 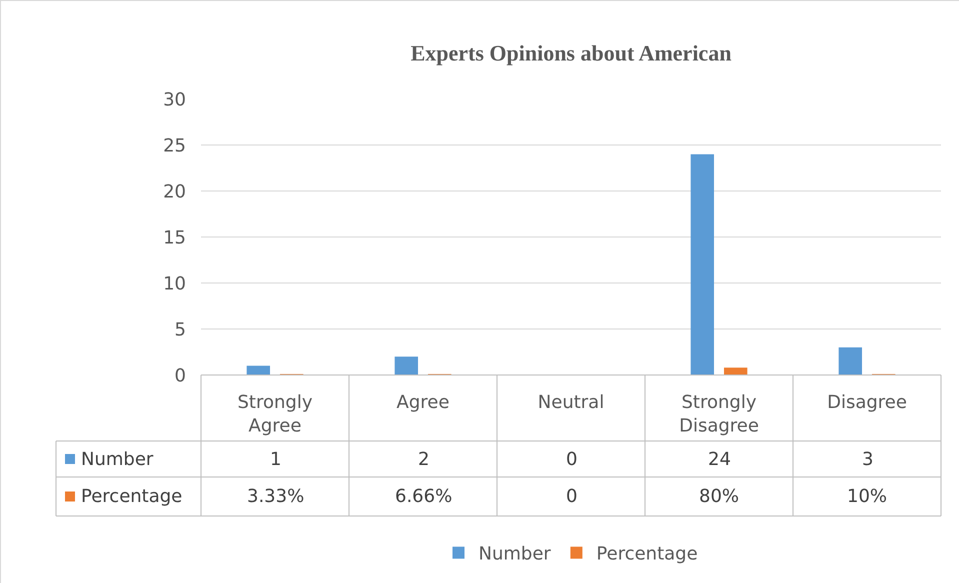 What do you see at coordinates (180, 375) in the screenshot?
I see `y-tick-label: 0` at bounding box center [180, 375].